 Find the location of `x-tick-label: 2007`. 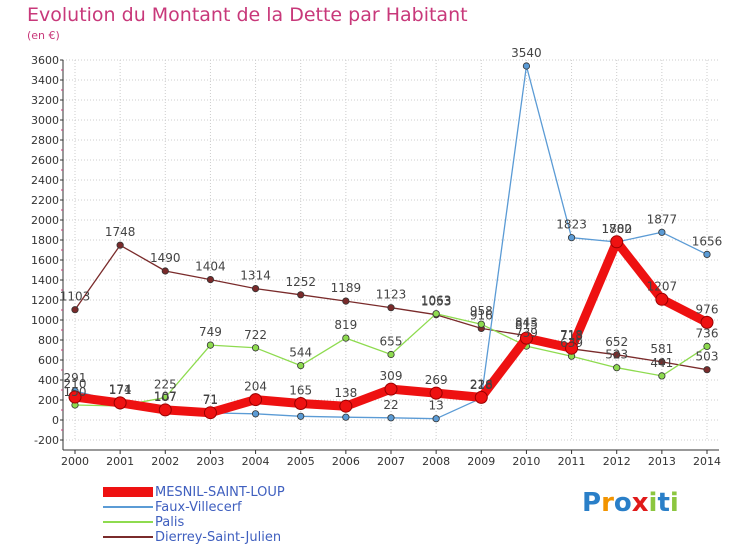

x-tick-label: 2007 is located at coordinates (391, 461).